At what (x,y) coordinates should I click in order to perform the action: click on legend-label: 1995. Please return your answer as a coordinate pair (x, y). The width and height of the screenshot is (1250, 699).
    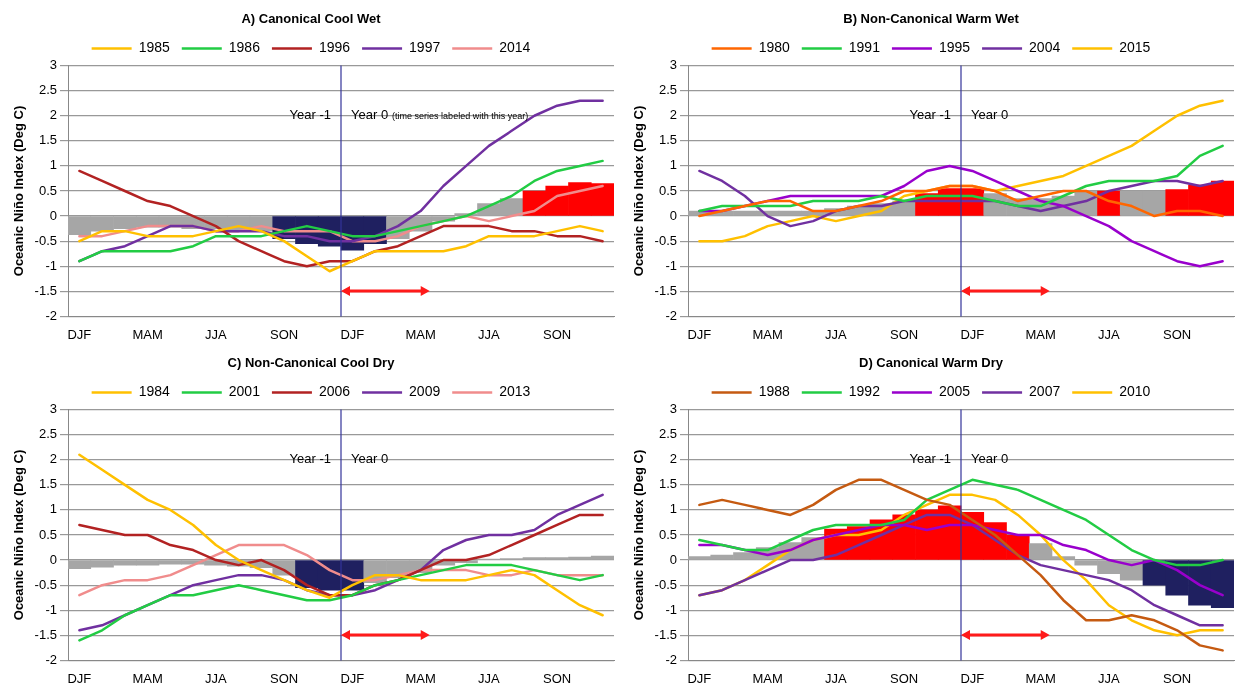
    Looking at the image, I should click on (954, 47).